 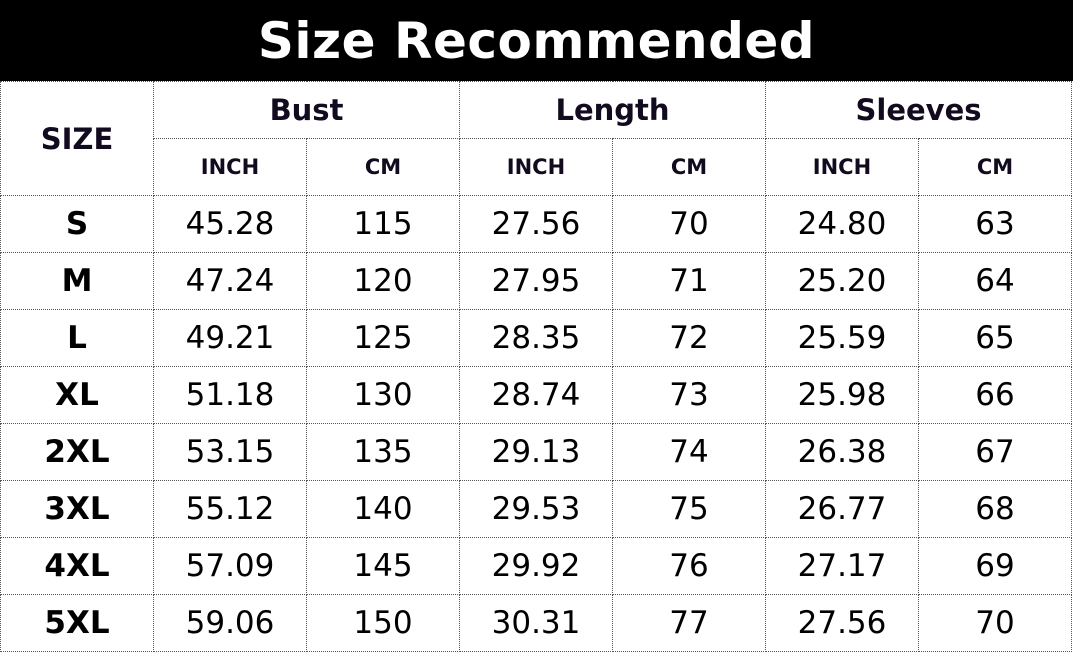 I want to click on measurement-cell: 73, so click(x=689, y=395).